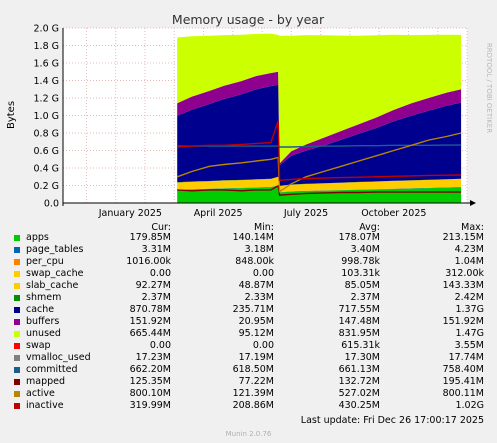  I want to click on legend-cur: 3.31M, so click(156, 249).